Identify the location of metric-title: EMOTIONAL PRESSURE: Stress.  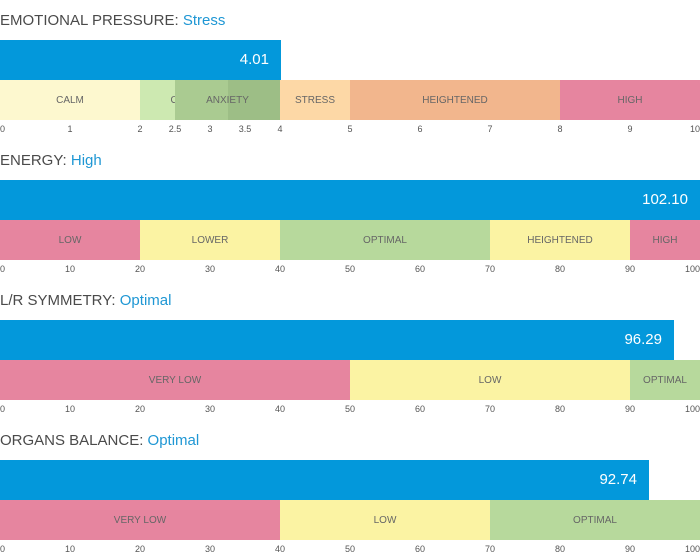
(112, 20).